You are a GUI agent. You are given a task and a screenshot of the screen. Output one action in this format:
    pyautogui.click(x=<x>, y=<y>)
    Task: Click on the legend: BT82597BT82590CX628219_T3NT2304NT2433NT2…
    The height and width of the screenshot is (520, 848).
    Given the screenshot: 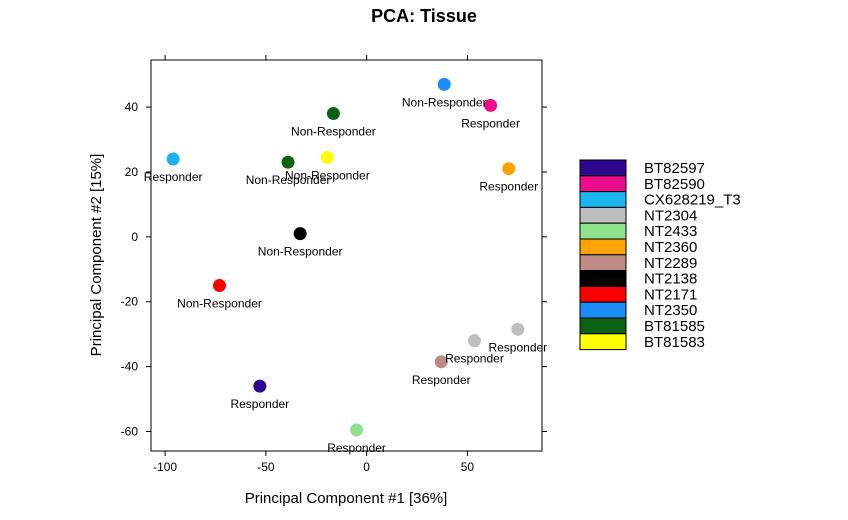 What is the action you would take?
    pyautogui.click(x=660, y=255)
    